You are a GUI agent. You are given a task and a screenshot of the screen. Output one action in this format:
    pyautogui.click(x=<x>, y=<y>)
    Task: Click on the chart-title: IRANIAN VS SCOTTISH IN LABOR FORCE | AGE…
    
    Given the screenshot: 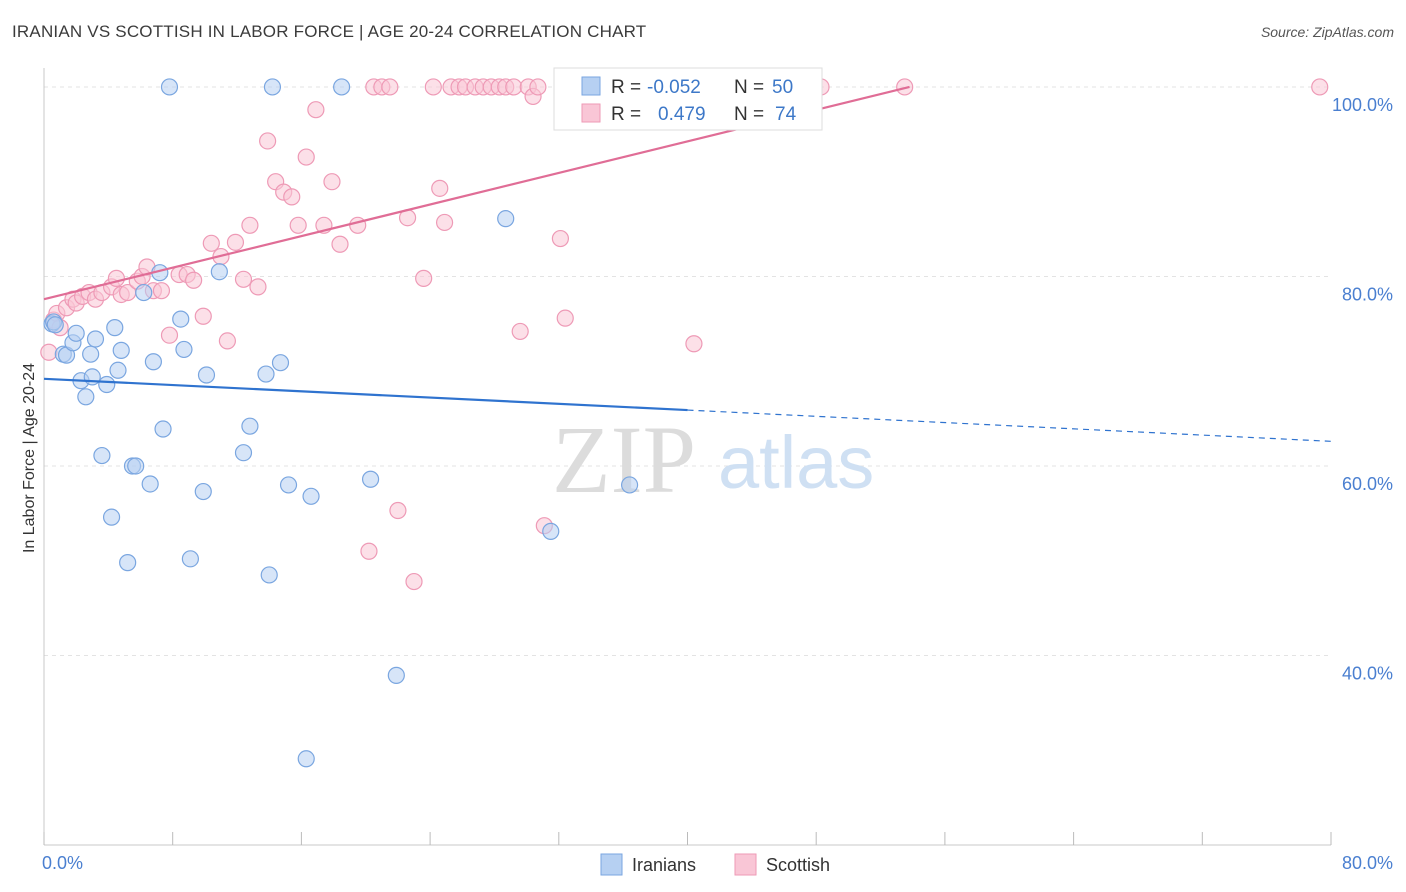 What is the action you would take?
    pyautogui.click(x=329, y=31)
    